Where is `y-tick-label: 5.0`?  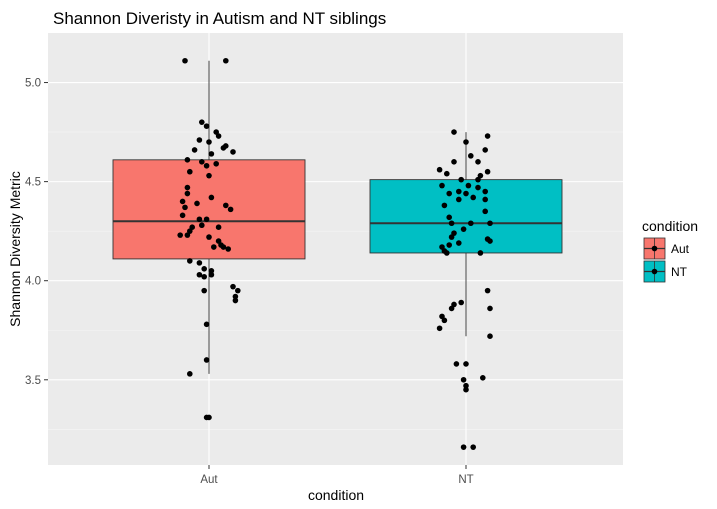
y-tick-label: 5.0 is located at coordinates (33, 84).